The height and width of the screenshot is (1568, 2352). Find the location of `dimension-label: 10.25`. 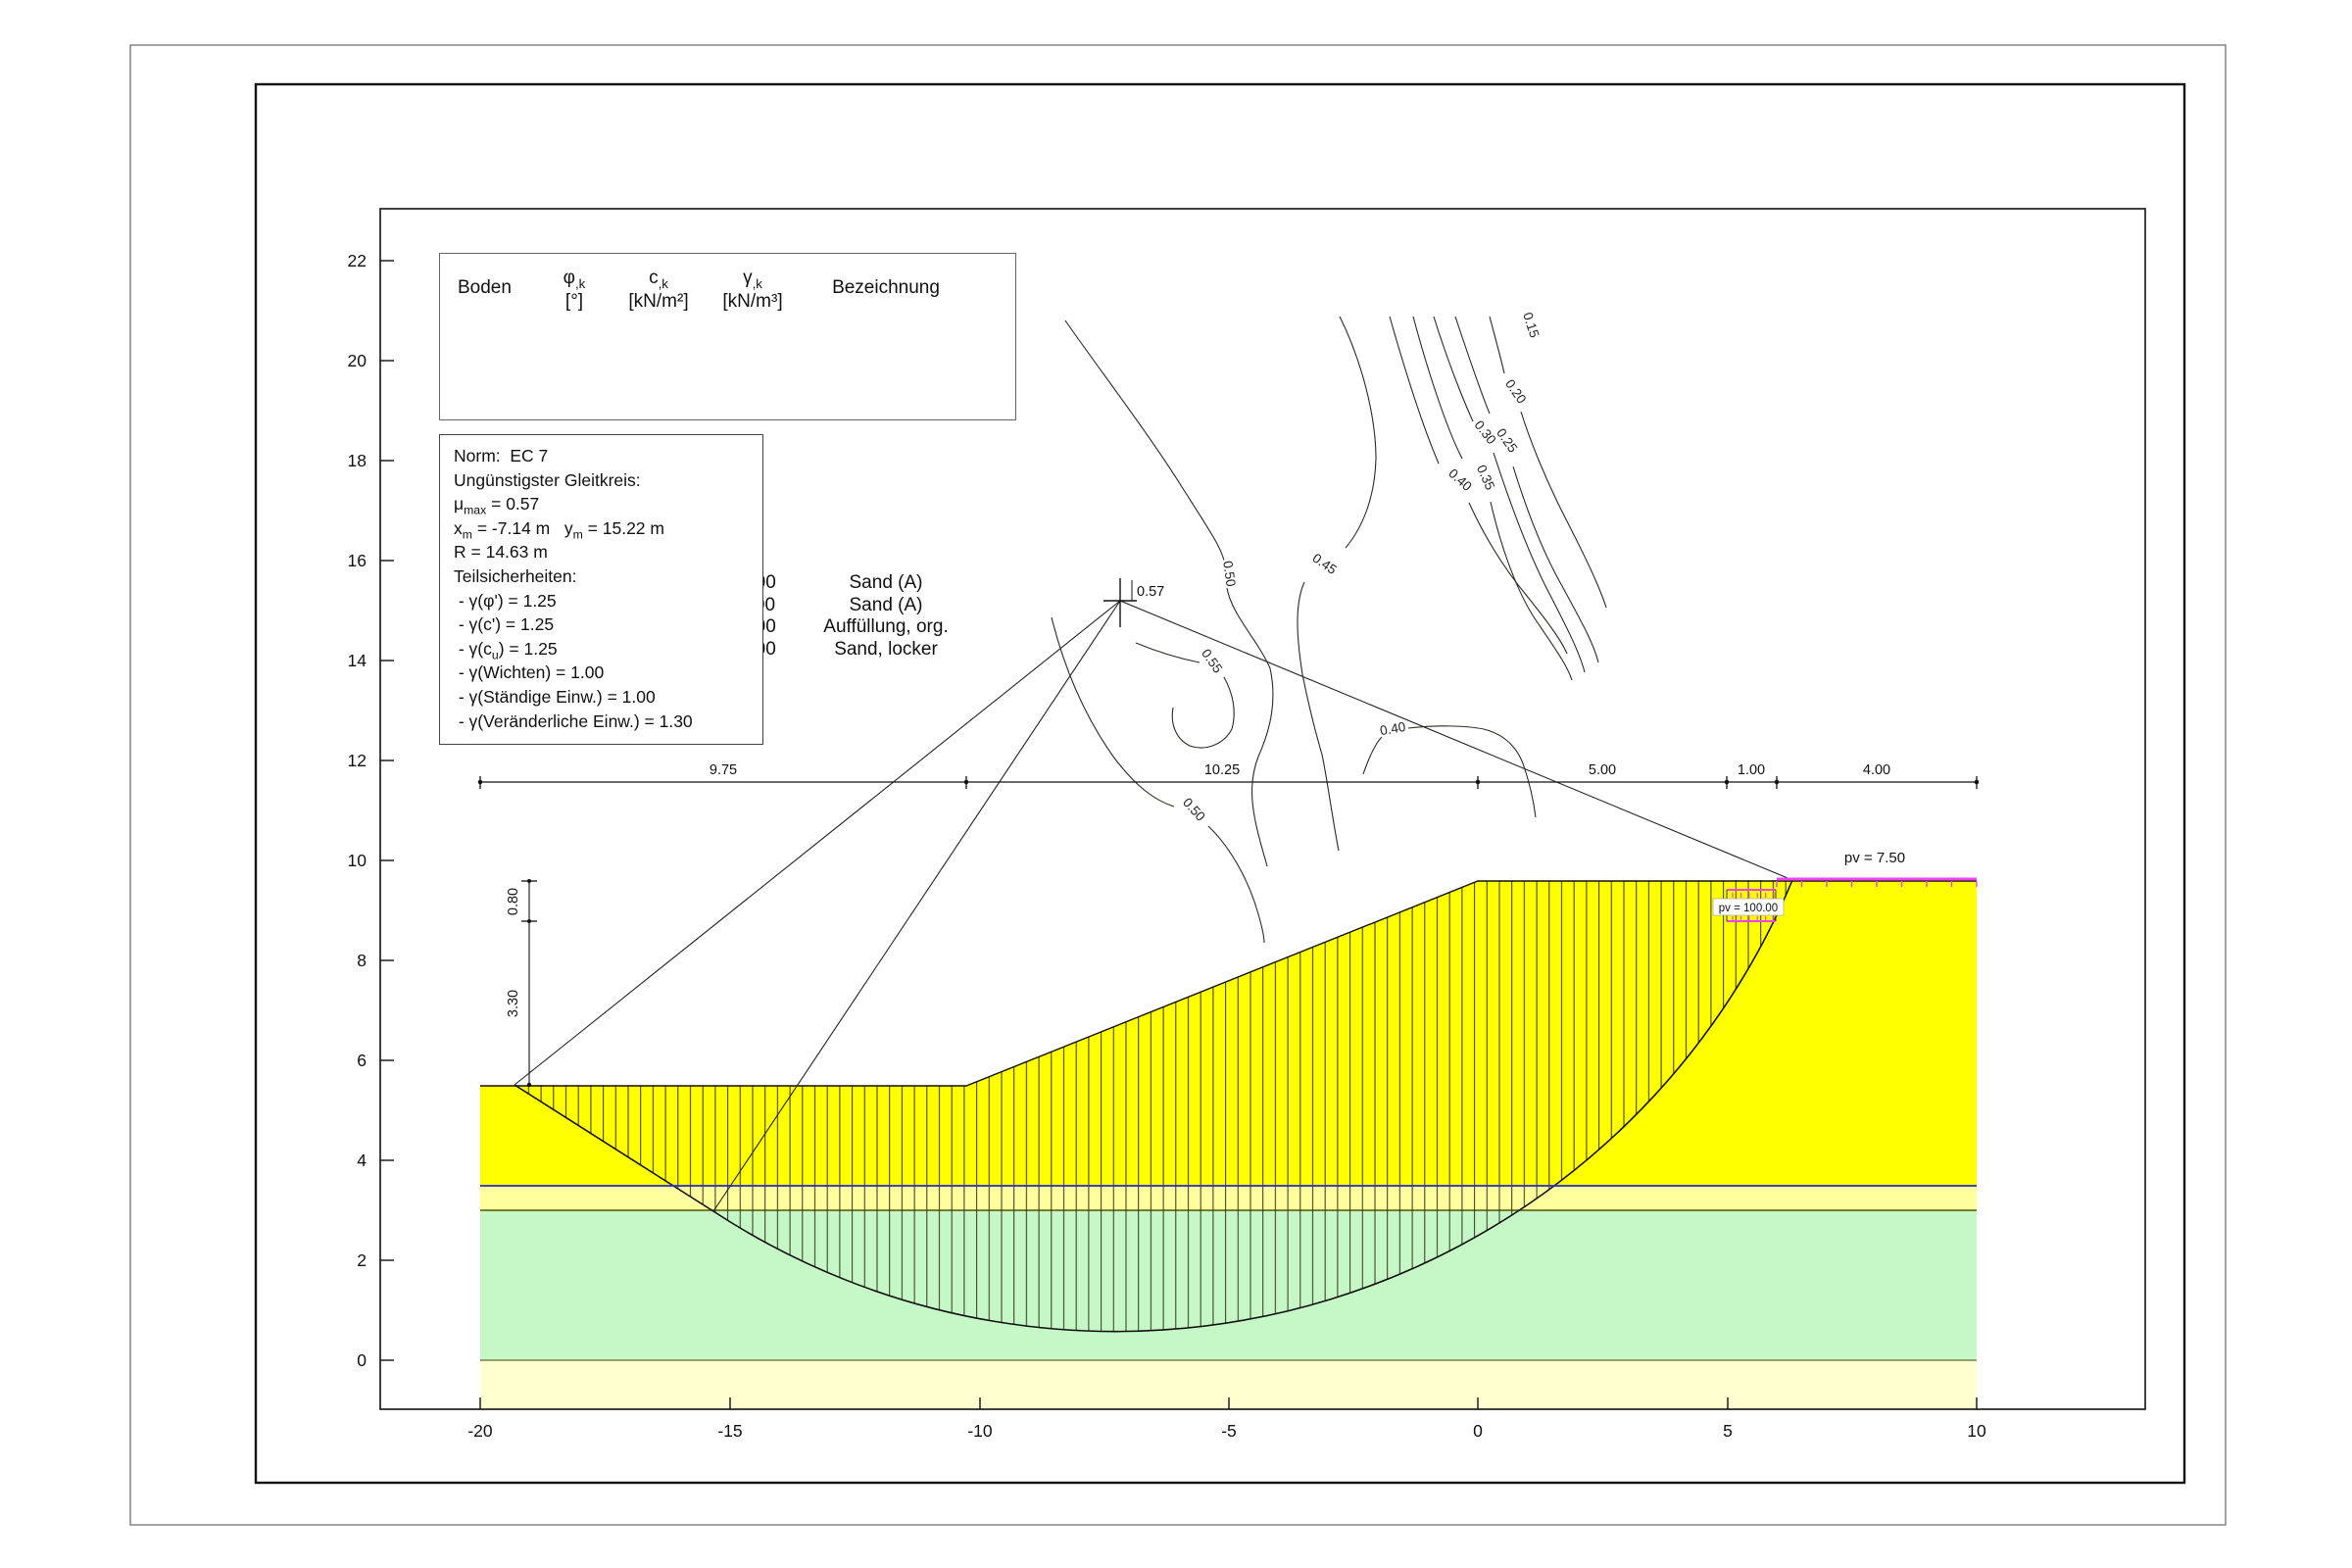

dimension-label: 10.25 is located at coordinates (1222, 770).